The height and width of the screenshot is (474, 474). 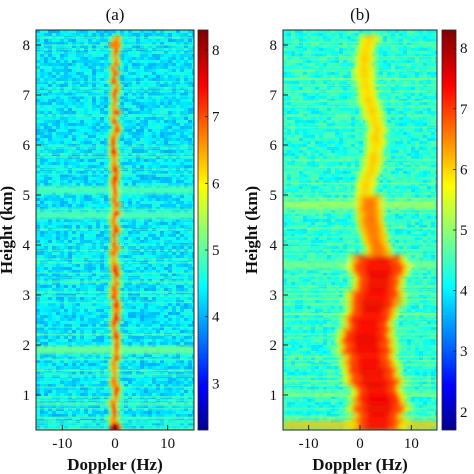 I want to click on panel-b-colorbar-ticks: 2 3 4 5 6 7 8, so click(x=460, y=231).